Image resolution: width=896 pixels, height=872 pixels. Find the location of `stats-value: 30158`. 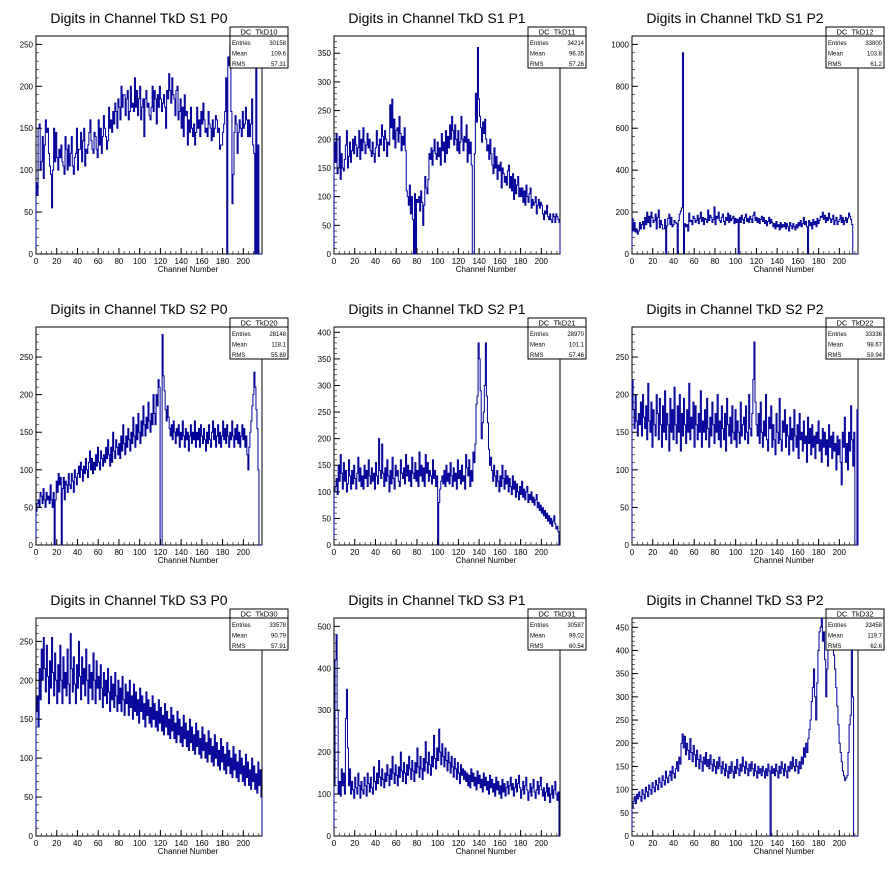

stats-value: 30158 is located at coordinates (277, 44).